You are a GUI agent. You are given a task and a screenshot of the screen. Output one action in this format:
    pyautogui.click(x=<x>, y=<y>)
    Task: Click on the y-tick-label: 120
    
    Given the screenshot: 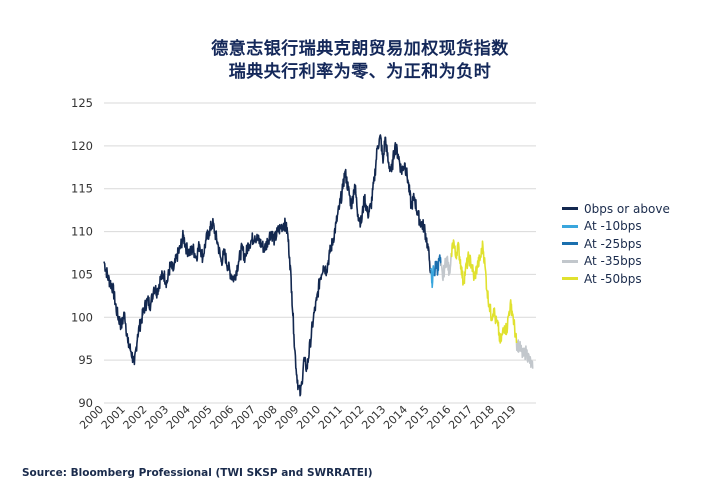 What is the action you would take?
    pyautogui.click(x=82, y=146)
    